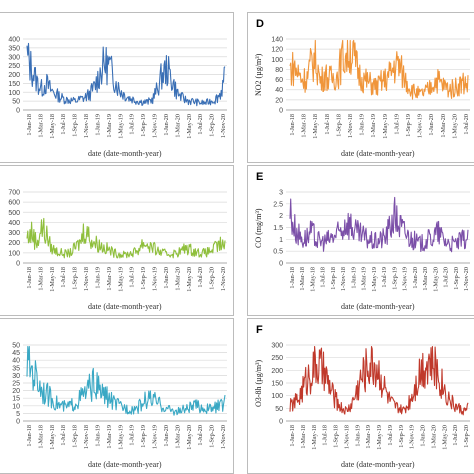  What do you see at coordinates (125, 306) in the screenshot?
I see `x-axis-label: date (date-month-year)` at bounding box center [125, 306].